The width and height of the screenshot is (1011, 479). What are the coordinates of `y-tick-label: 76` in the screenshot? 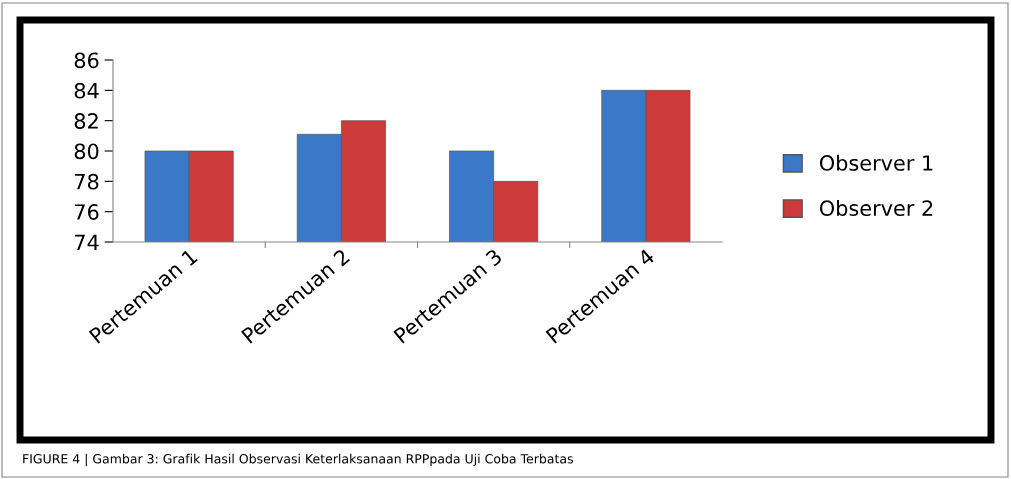 It's located at (87, 212).